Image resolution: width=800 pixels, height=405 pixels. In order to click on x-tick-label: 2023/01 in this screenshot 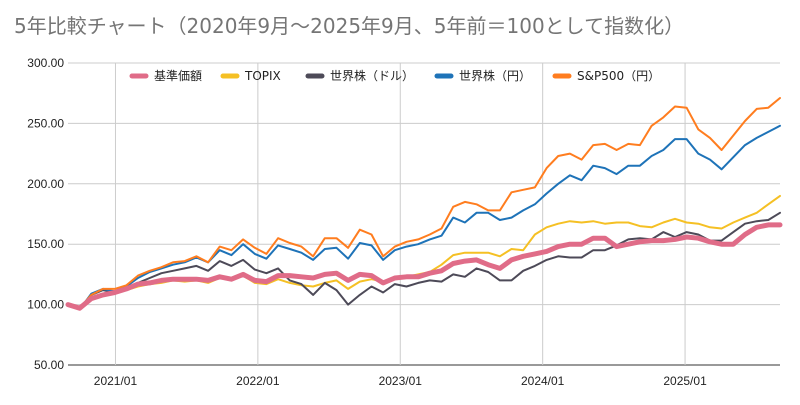, I will do `click(401, 381)`.